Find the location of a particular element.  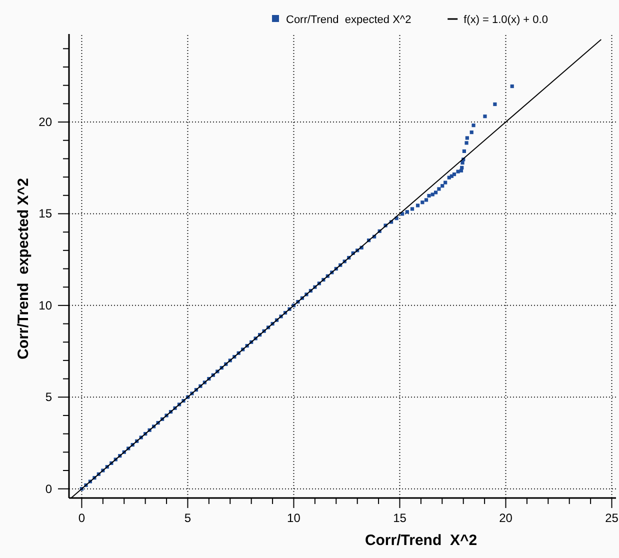

y-tick-label: 5 is located at coordinates (48, 397).